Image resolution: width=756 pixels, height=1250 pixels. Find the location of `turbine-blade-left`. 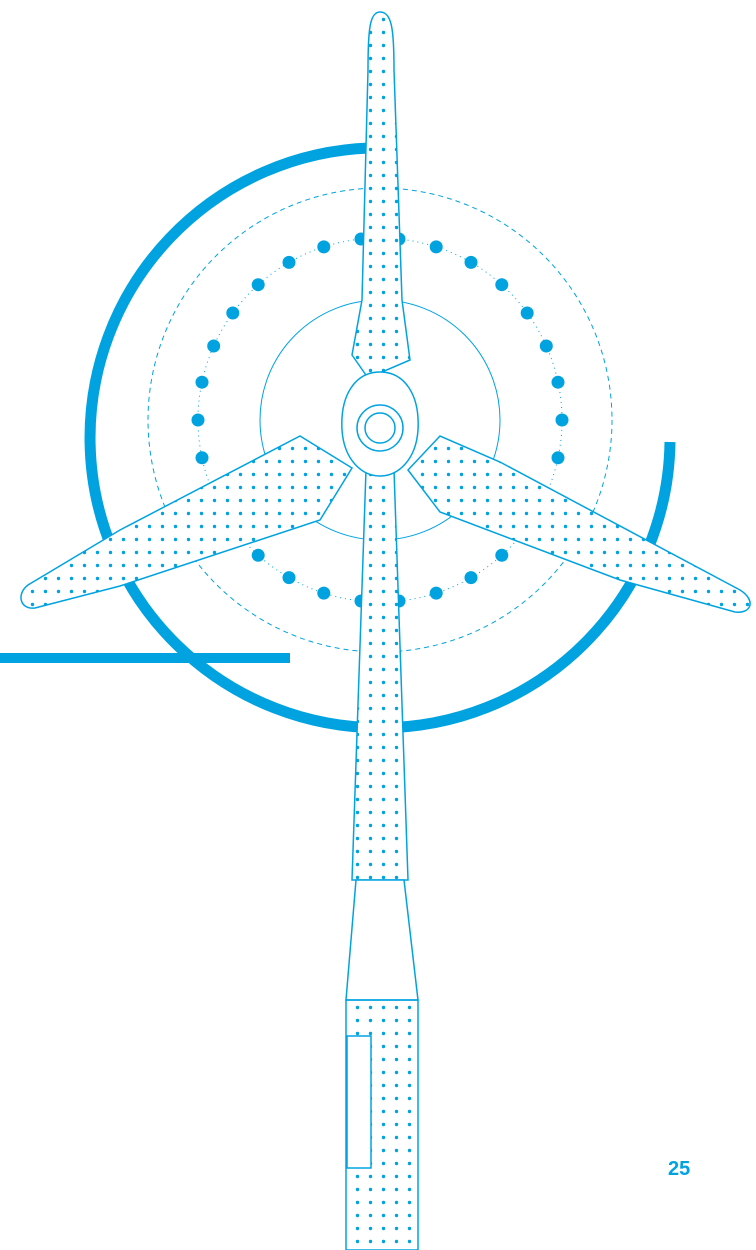

turbine-blade-left is located at coordinates (187, 522).